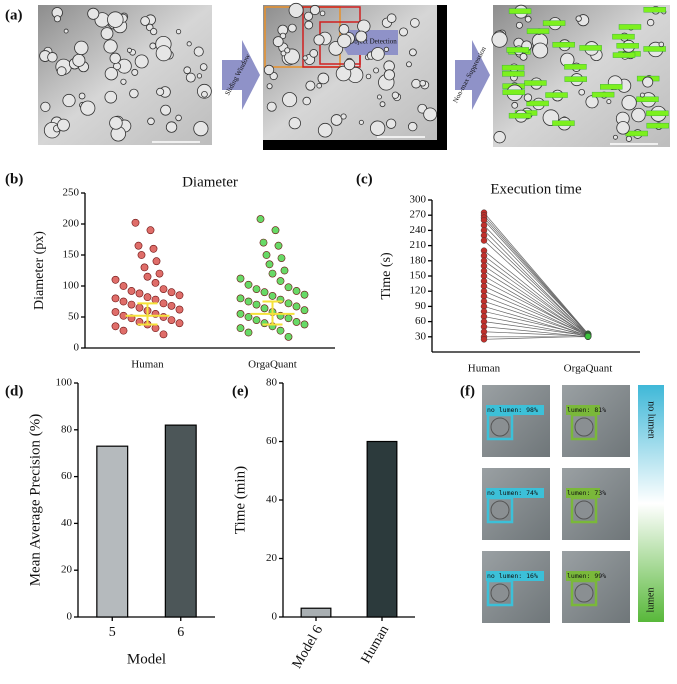 Image resolution: width=677 pixels, height=684 pixels. I want to click on x-tick-label: Model 6, so click(308, 647).